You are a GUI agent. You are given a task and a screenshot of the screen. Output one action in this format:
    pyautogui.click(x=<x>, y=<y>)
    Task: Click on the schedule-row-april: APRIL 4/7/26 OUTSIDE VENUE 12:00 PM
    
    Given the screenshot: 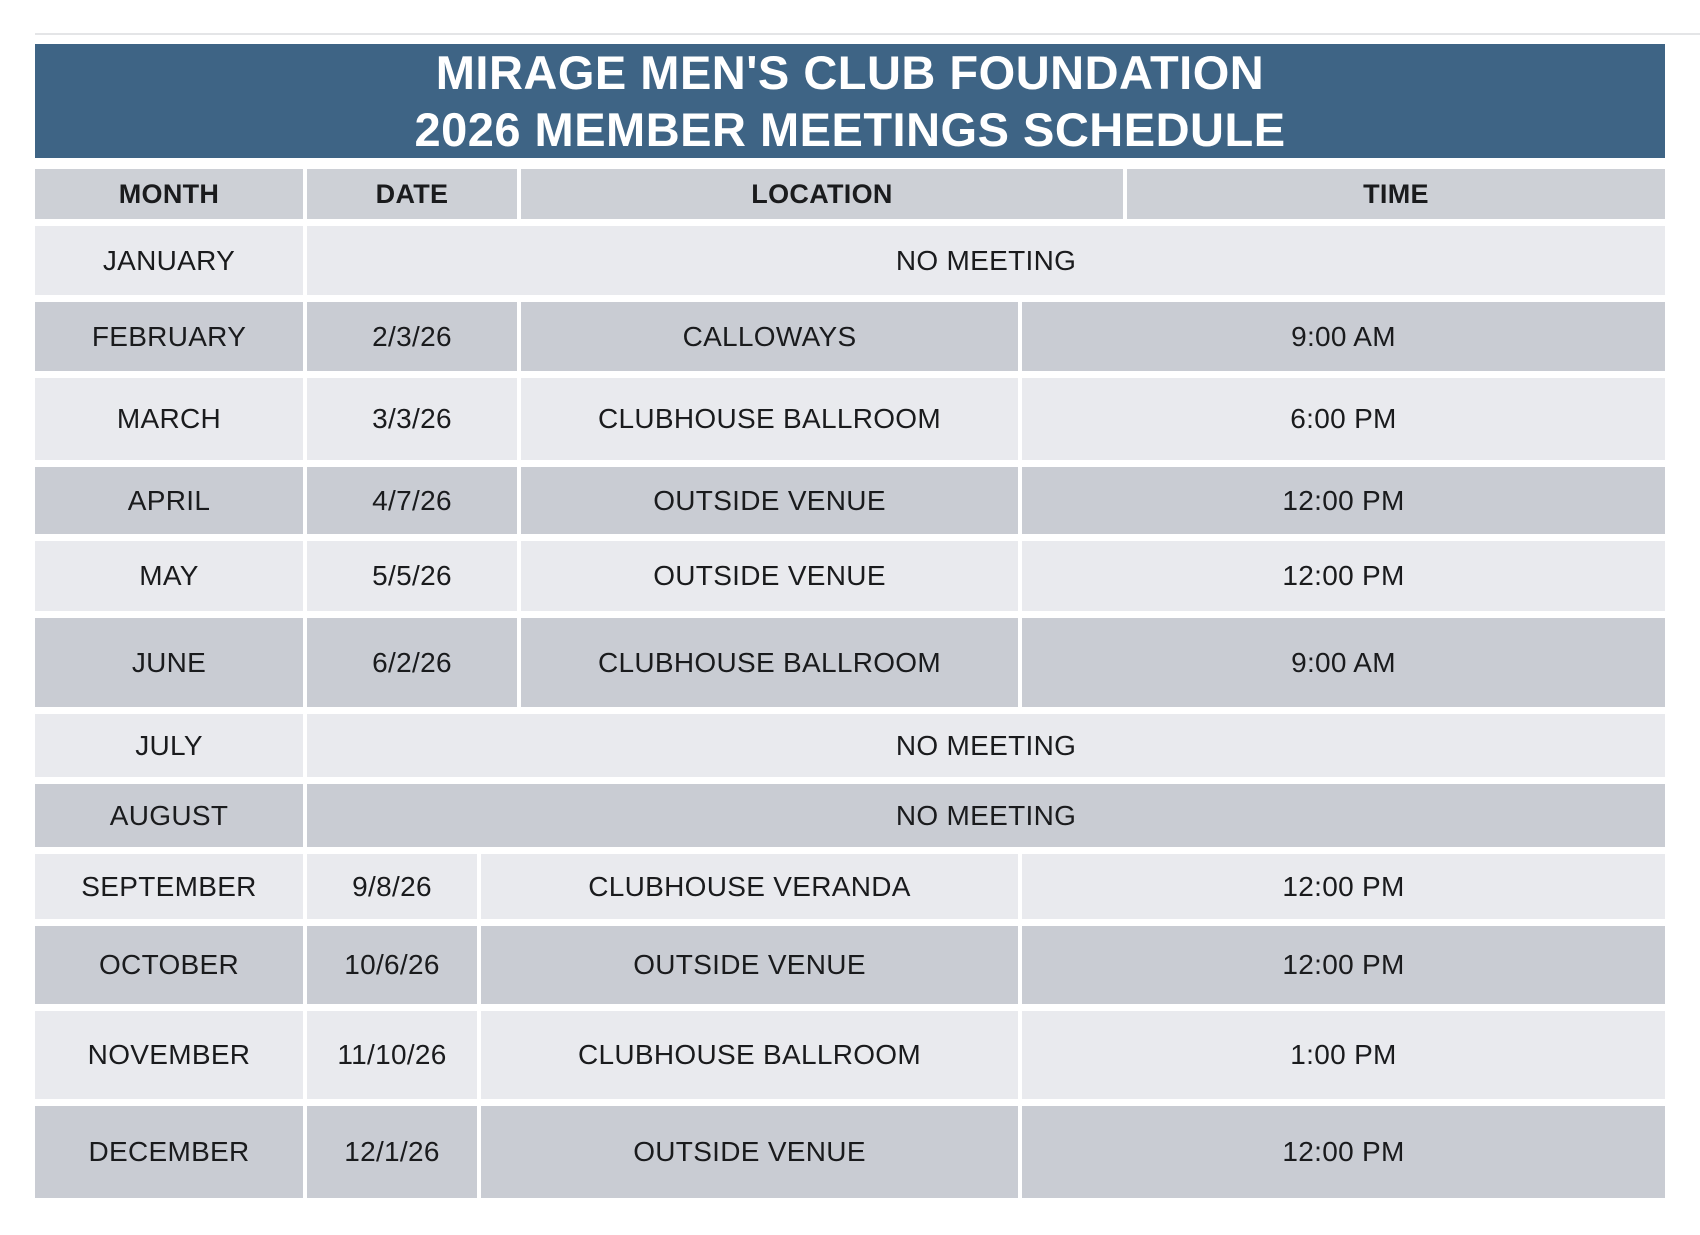 What is the action you would take?
    pyautogui.click(x=850, y=500)
    